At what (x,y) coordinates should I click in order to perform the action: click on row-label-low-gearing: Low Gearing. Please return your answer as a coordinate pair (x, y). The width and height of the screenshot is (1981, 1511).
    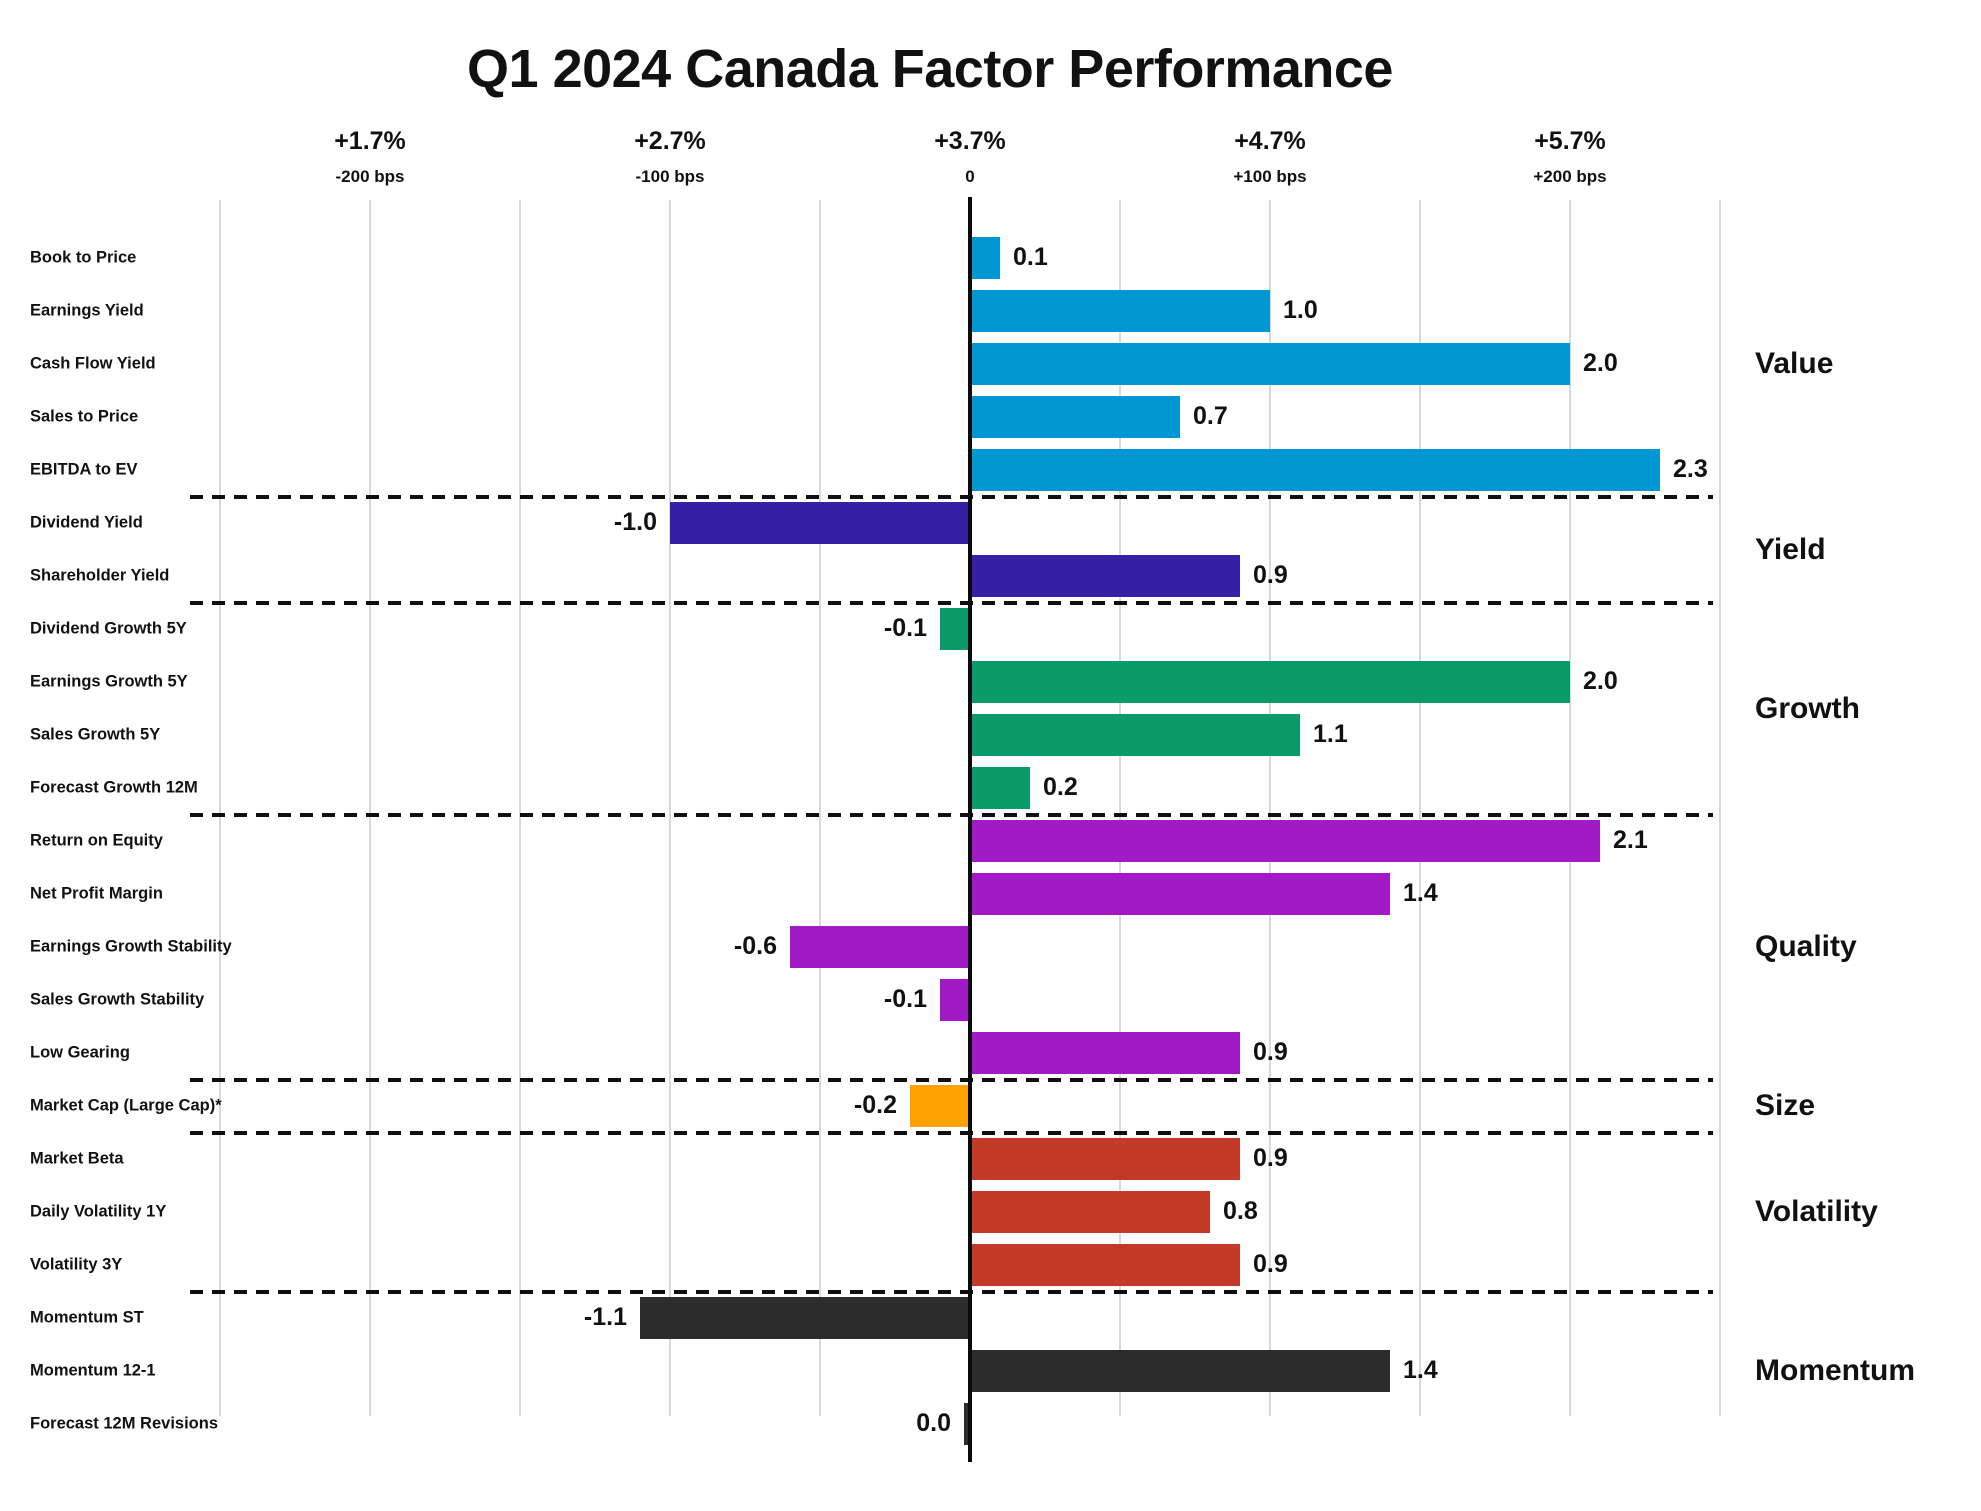
    Looking at the image, I should click on (80, 1052).